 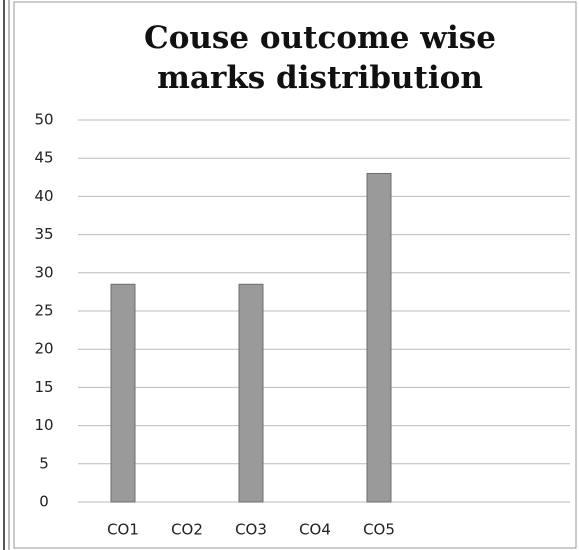 I want to click on y-tick-label: 20, so click(x=43, y=349).